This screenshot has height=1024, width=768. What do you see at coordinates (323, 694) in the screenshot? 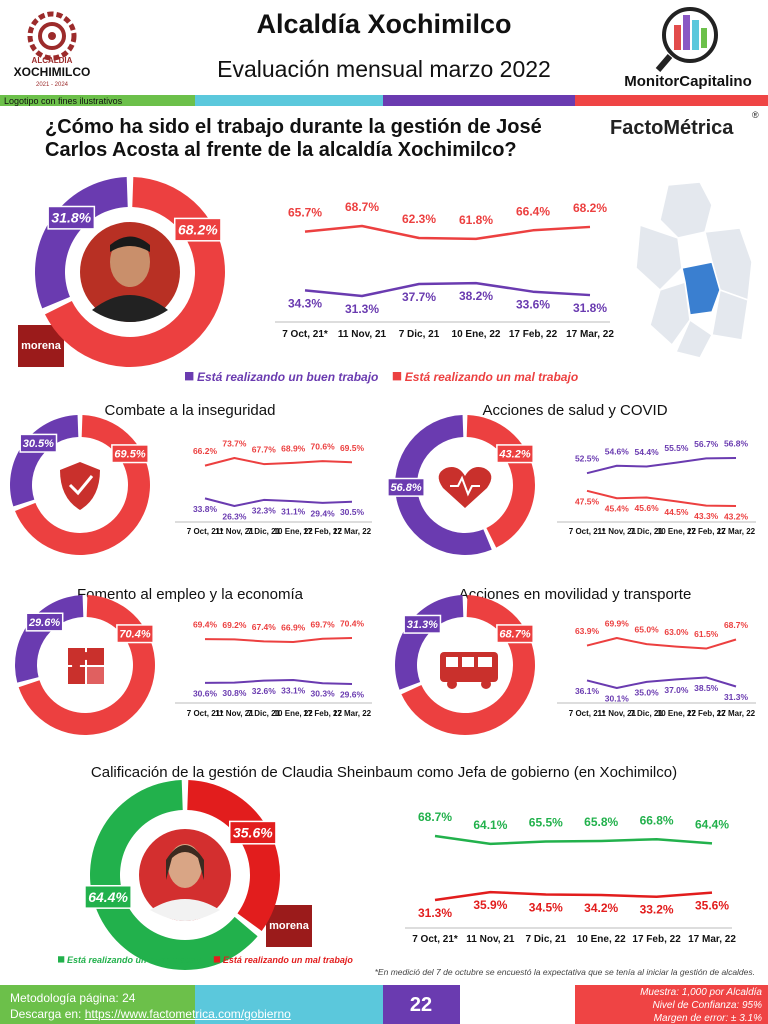
I see `value-label: 30.3%` at bounding box center [323, 694].